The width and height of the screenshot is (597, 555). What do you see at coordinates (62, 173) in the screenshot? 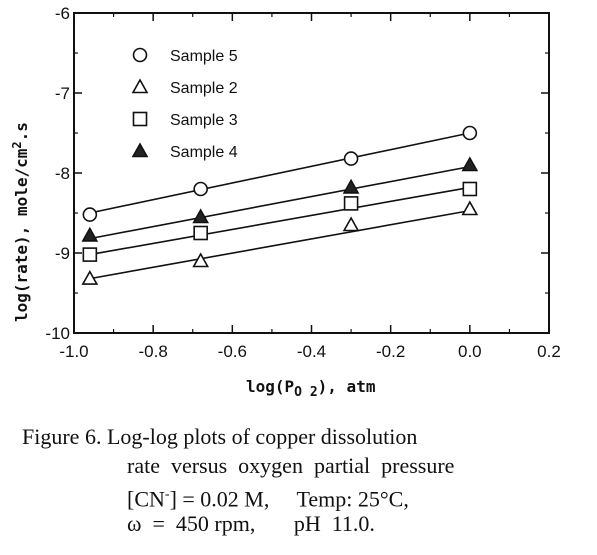
I see `y-tick-label: -8` at bounding box center [62, 173].